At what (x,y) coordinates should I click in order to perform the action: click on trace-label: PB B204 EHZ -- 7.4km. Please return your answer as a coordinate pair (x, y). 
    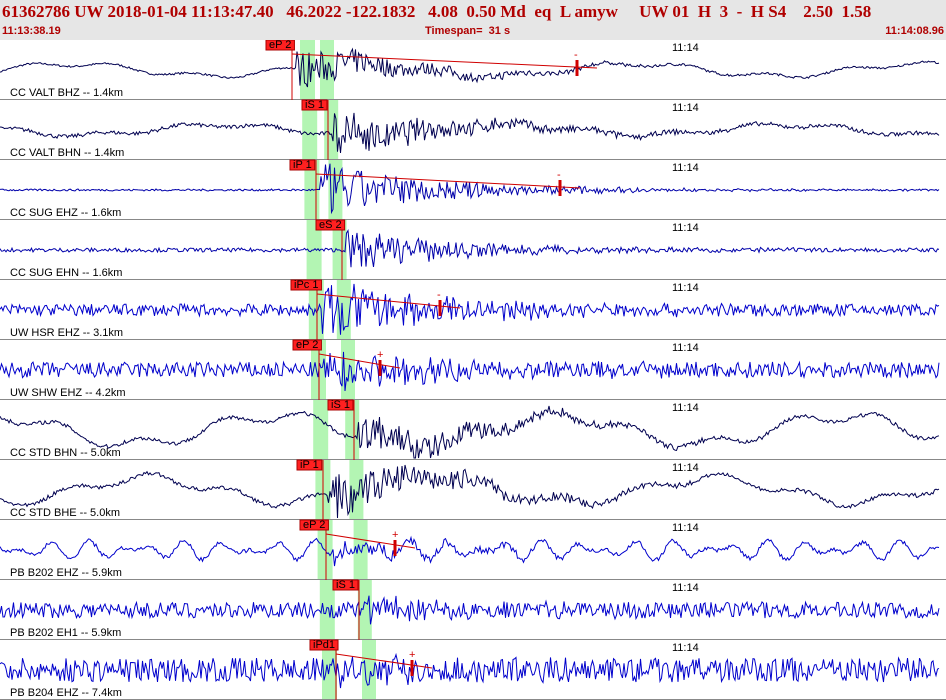
    Looking at the image, I should click on (66, 693).